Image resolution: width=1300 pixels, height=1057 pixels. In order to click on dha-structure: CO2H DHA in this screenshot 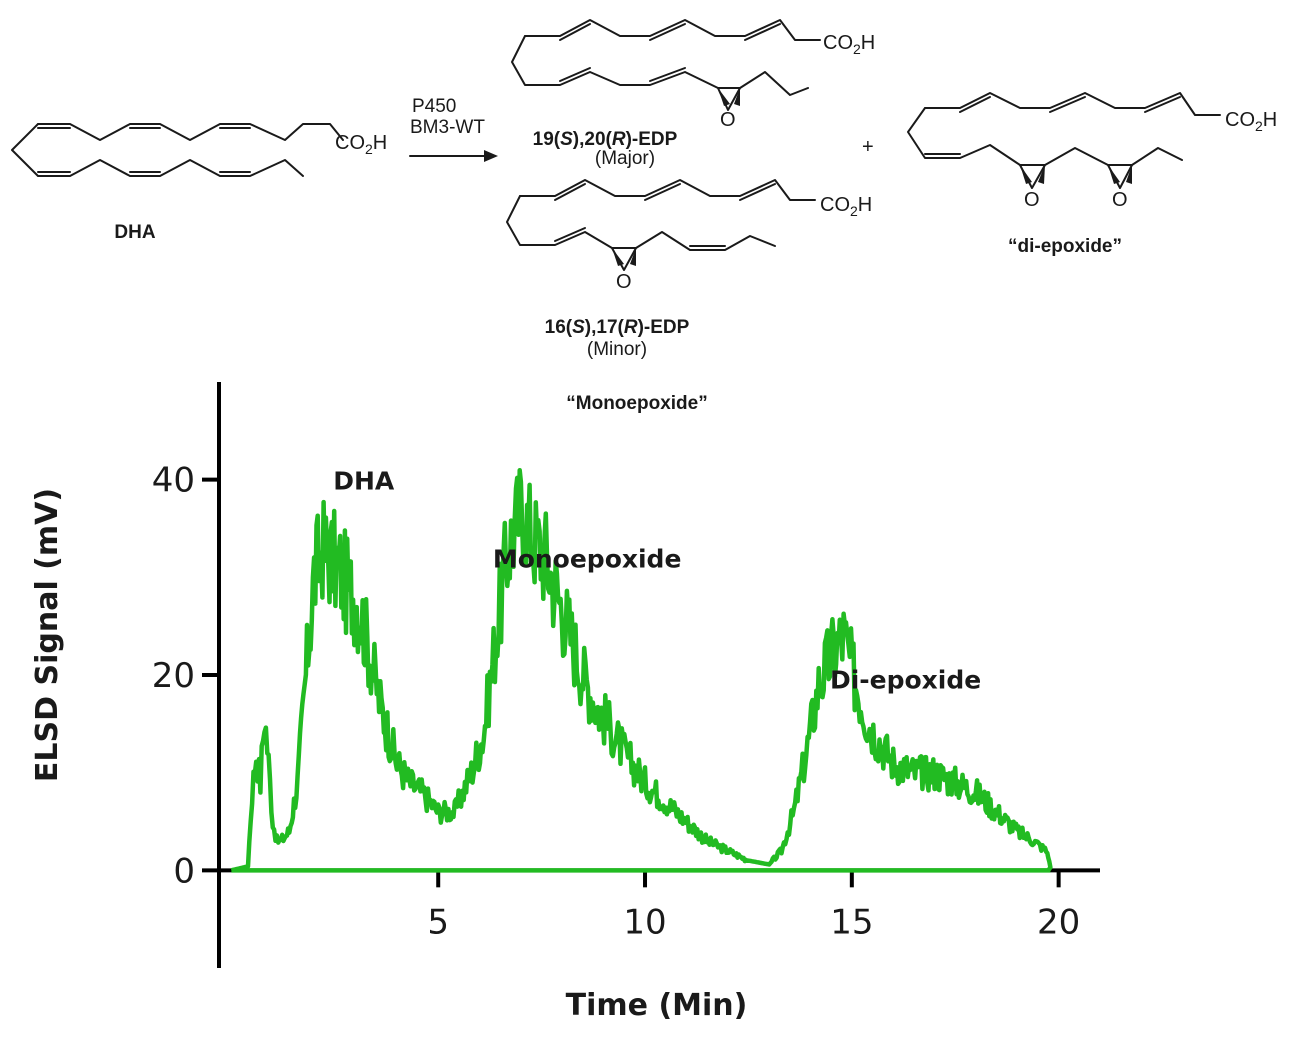, I will do `click(199, 183)`.